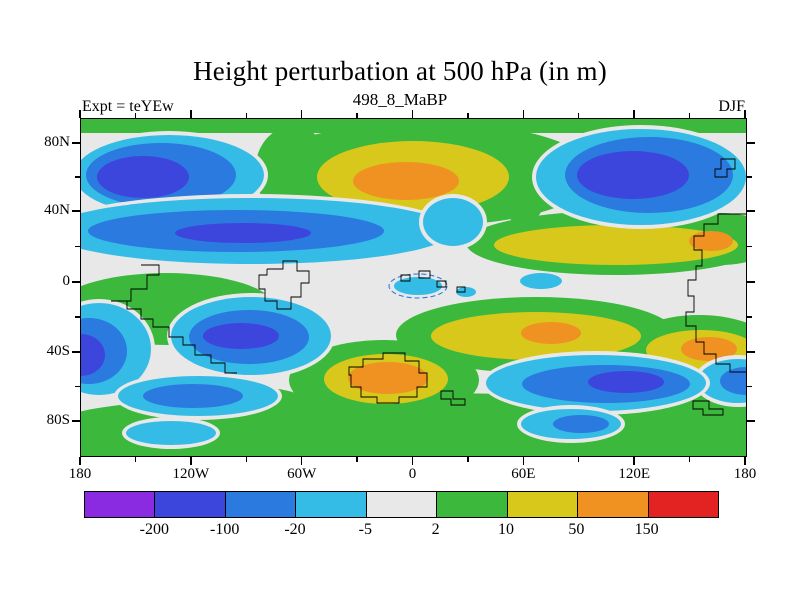 The width and height of the screenshot is (800, 600). I want to click on colorbar-tick-label: -20, so click(295, 529).